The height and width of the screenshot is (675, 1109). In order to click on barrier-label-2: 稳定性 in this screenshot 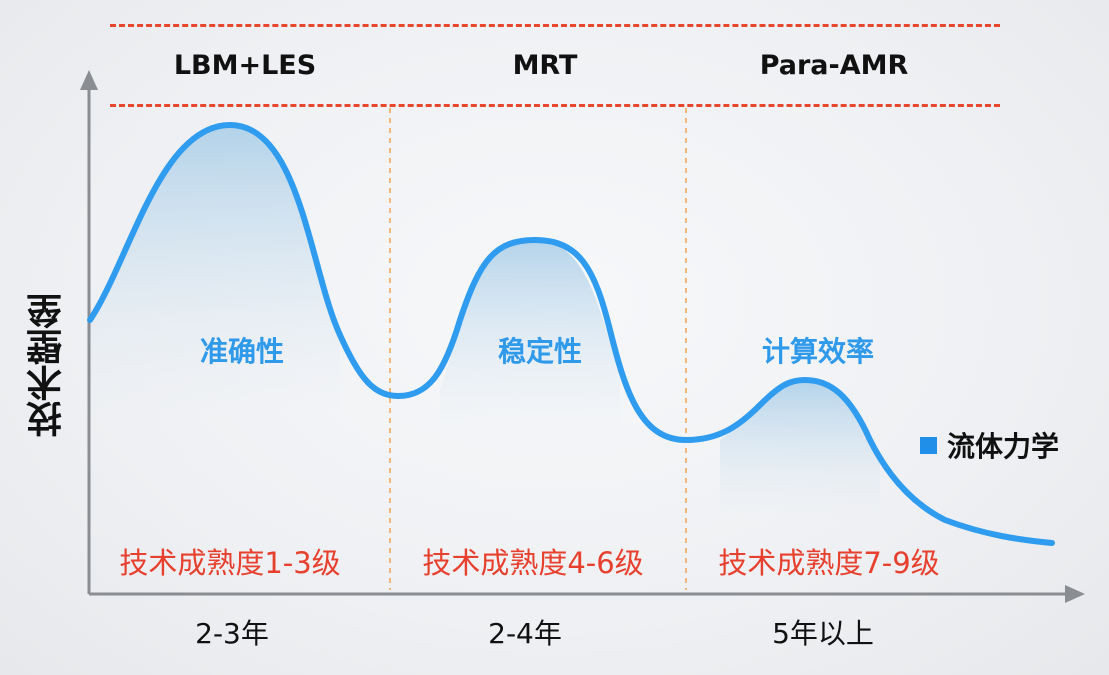, I will do `click(539, 351)`.